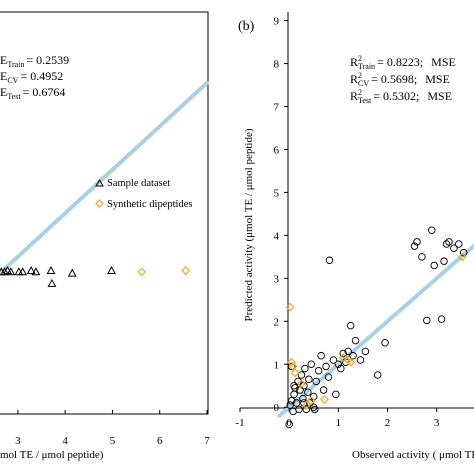  What do you see at coordinates (277, 279) in the screenshot?
I see `panel-b-y-tick-label: 3` at bounding box center [277, 279].